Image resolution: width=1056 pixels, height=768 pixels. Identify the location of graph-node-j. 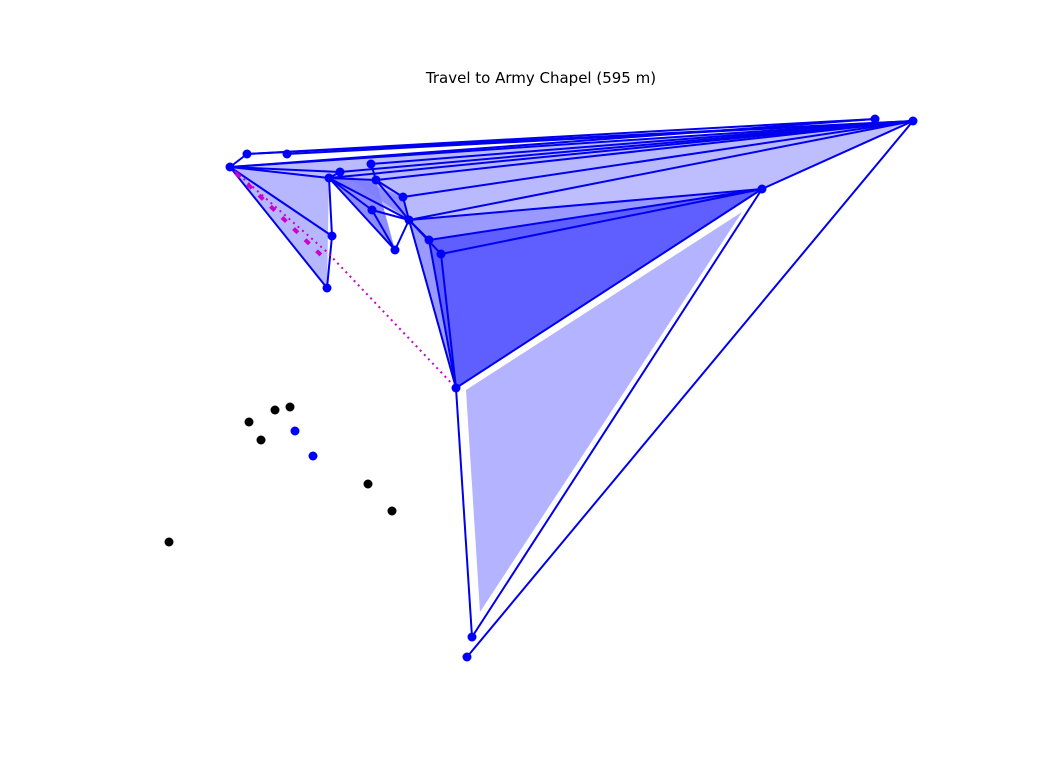
(409, 220).